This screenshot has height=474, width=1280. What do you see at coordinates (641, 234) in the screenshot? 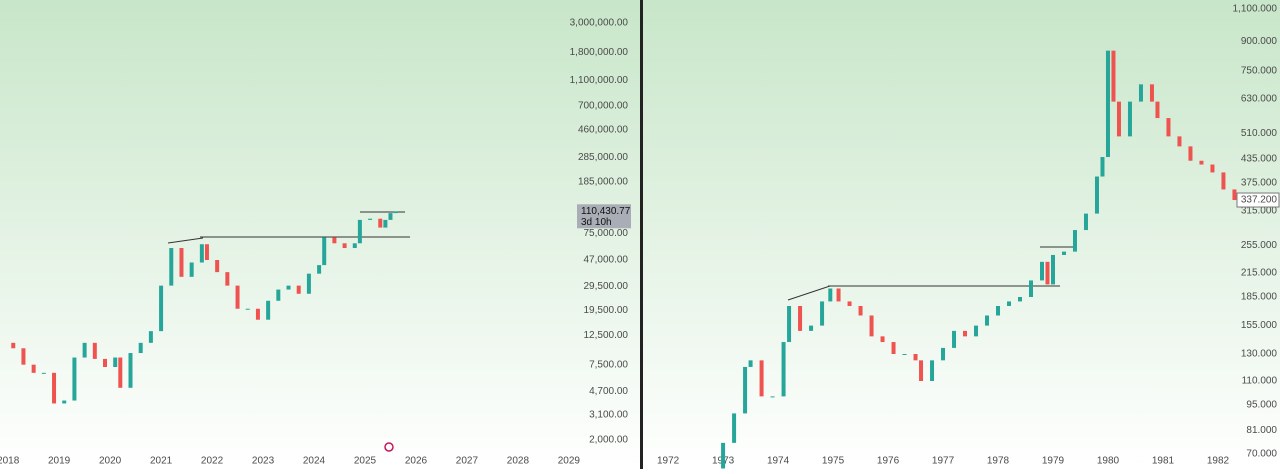
I see `divider` at bounding box center [641, 234].